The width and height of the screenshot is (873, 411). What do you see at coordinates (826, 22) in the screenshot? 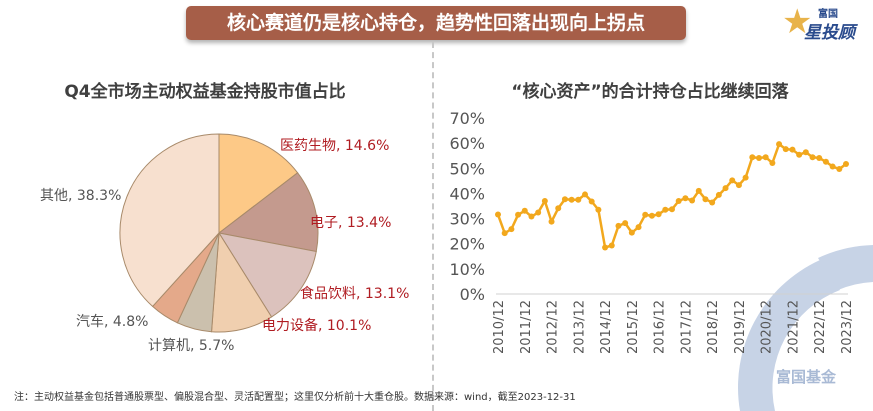
I see `brand-logo: ★ 富国 星投顾` at bounding box center [826, 22].